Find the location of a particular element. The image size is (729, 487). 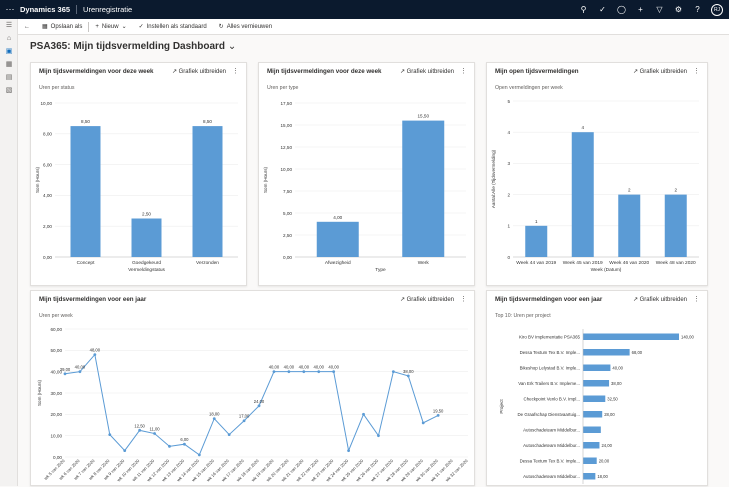

data-label: 68,00 is located at coordinates (637, 352).